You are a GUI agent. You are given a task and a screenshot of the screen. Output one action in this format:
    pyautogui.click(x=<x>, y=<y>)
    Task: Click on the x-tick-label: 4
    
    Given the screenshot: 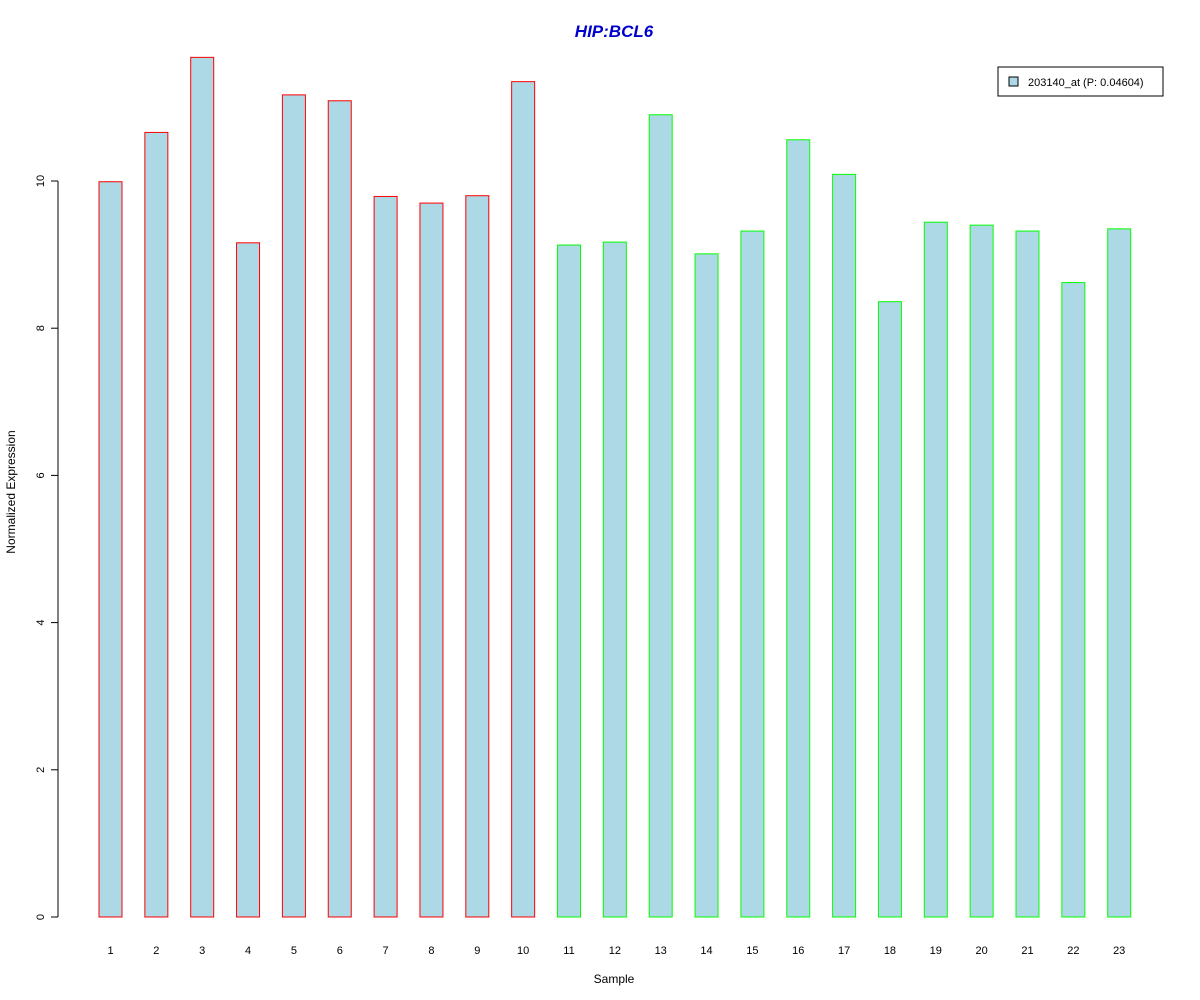 What is the action you would take?
    pyautogui.click(x=248, y=951)
    